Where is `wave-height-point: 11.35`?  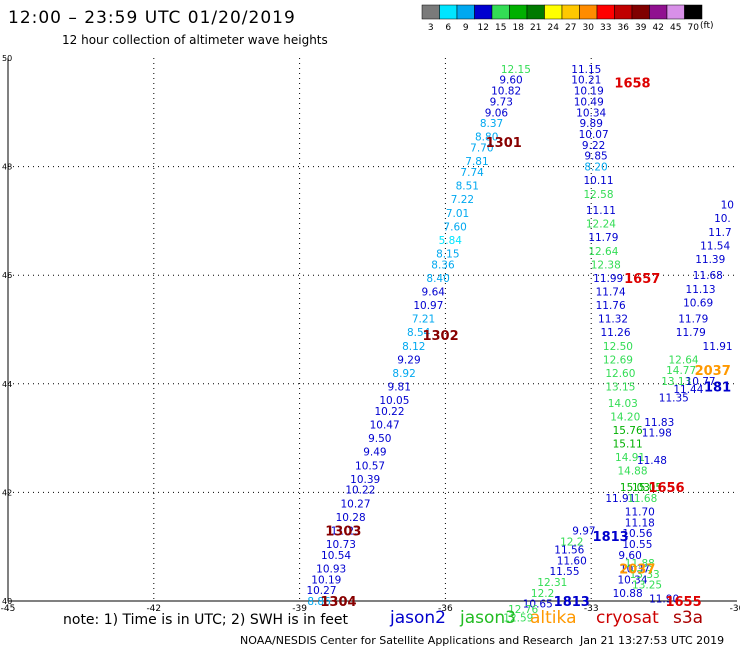 wave-height-point: 11.35 is located at coordinates (674, 398).